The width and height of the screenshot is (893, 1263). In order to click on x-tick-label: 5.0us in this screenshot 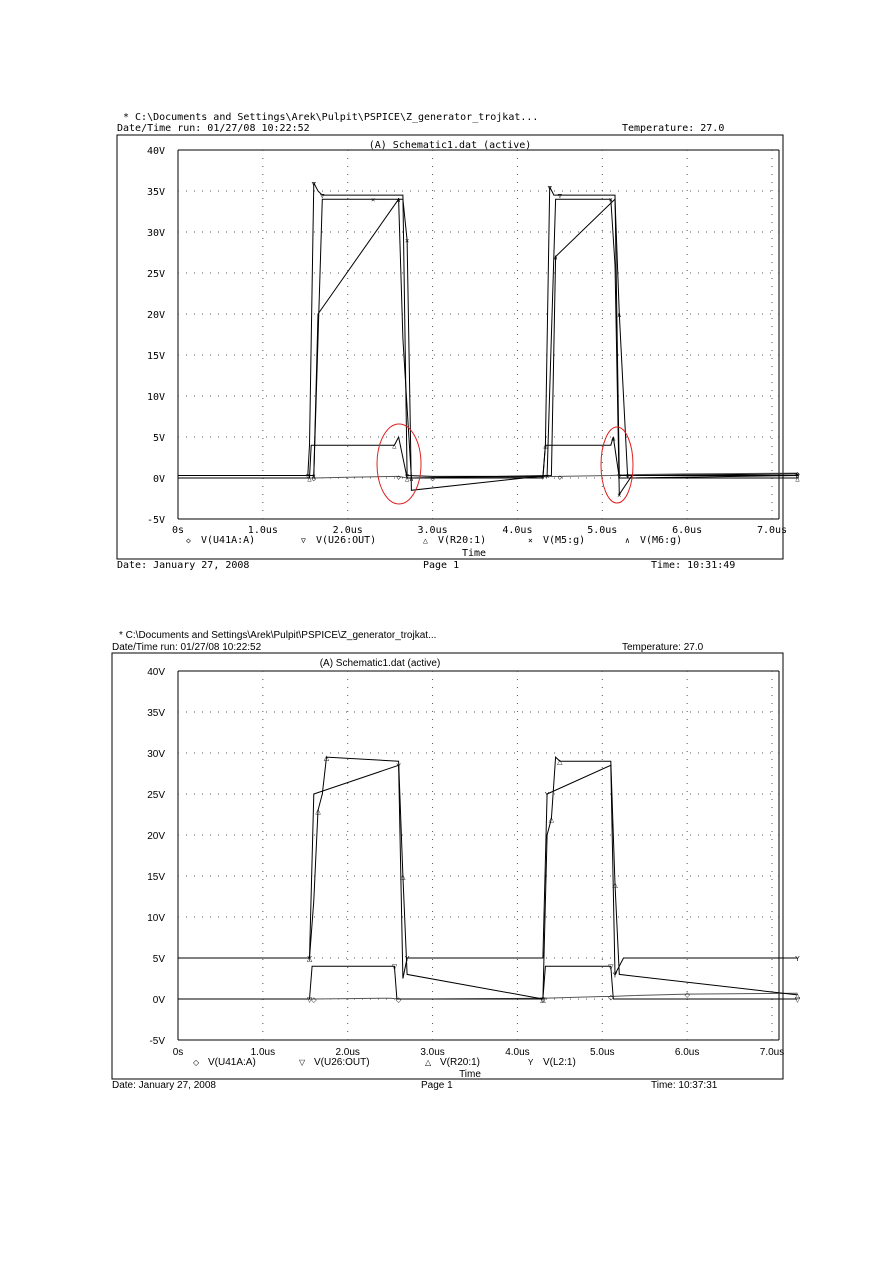, I will do `click(602, 530)`.